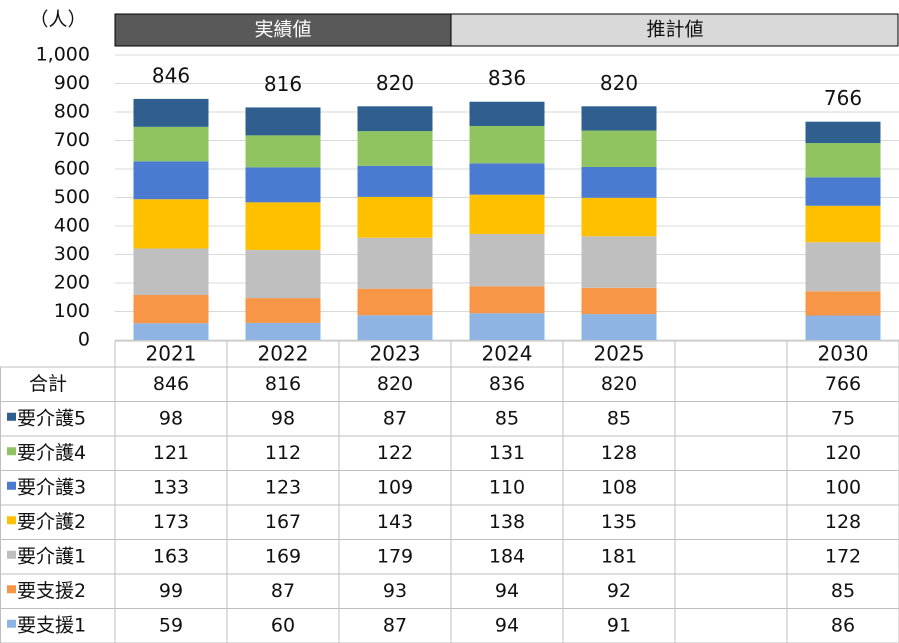  What do you see at coordinates (507, 78) in the screenshot?
I see `total-label: 836` at bounding box center [507, 78].